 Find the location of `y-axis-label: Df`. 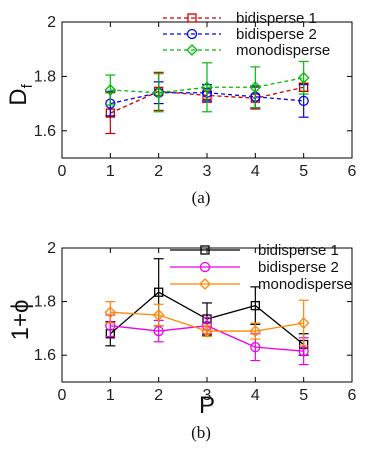

y-axis-label: Df is located at coordinates (20, 94).